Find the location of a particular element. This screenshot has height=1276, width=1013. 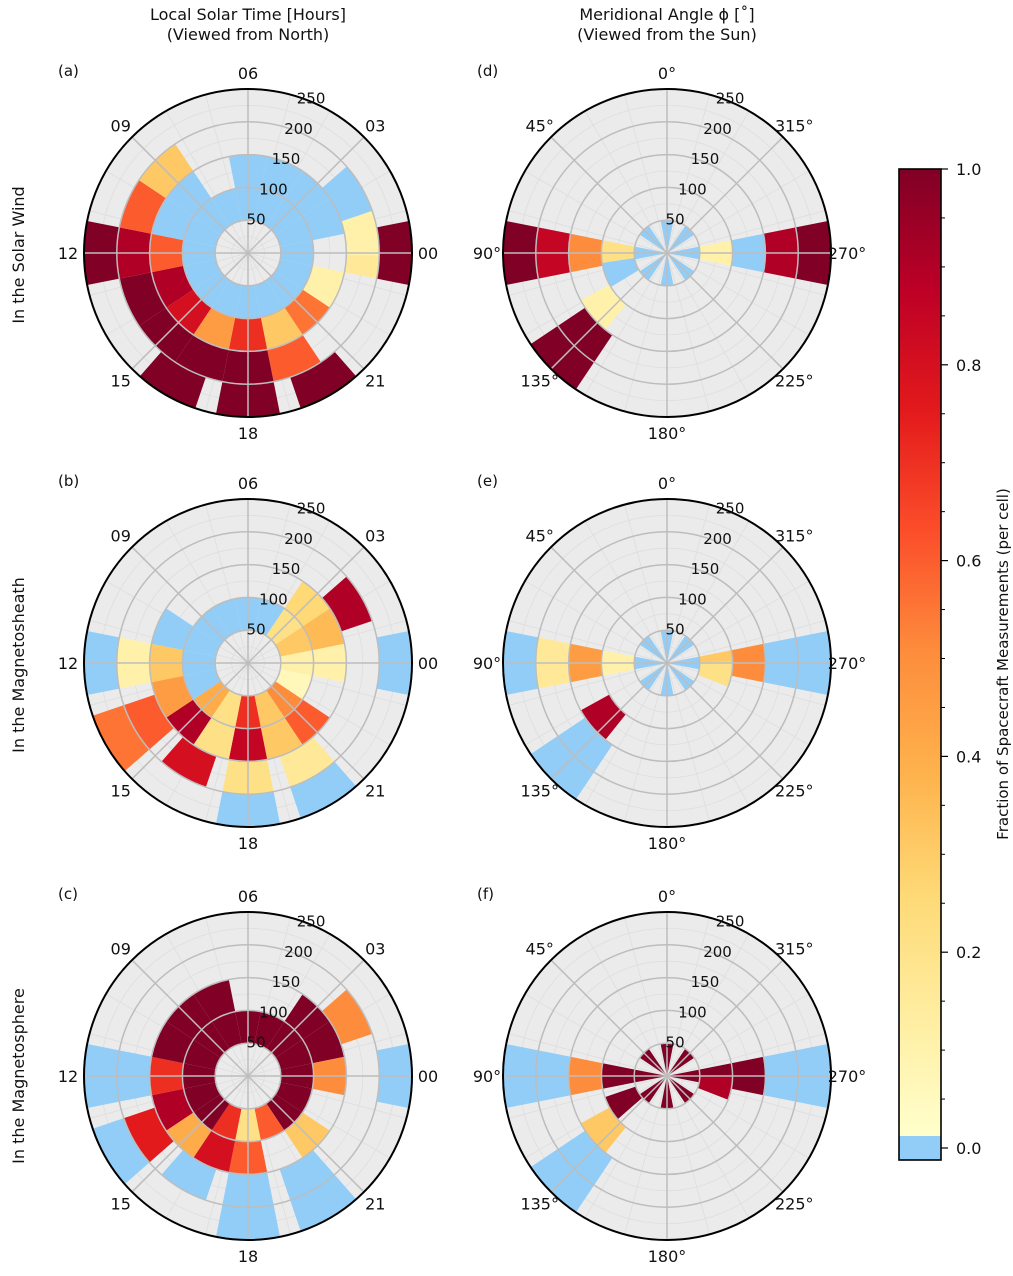

angle-tick-label: 12 is located at coordinates (68, 253).